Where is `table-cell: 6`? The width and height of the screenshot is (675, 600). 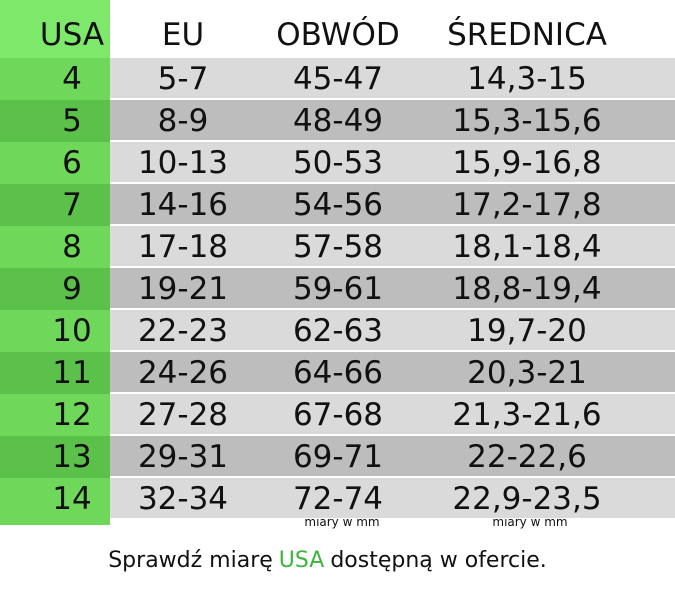
table-cell: 6 is located at coordinates (72, 163).